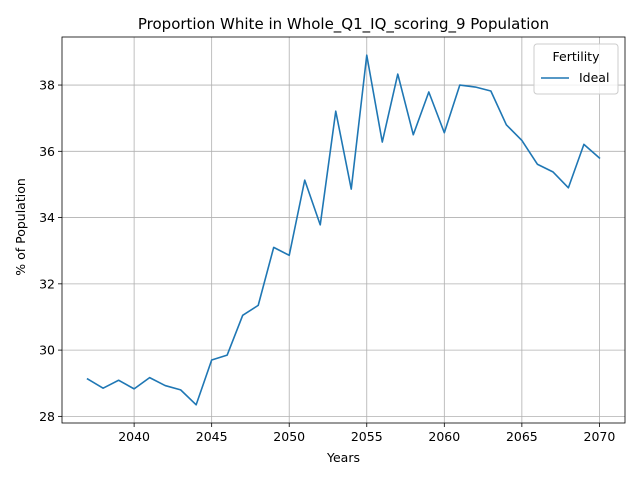 The image size is (640, 480). I want to click on x-tick-label: 2050, so click(289, 436).